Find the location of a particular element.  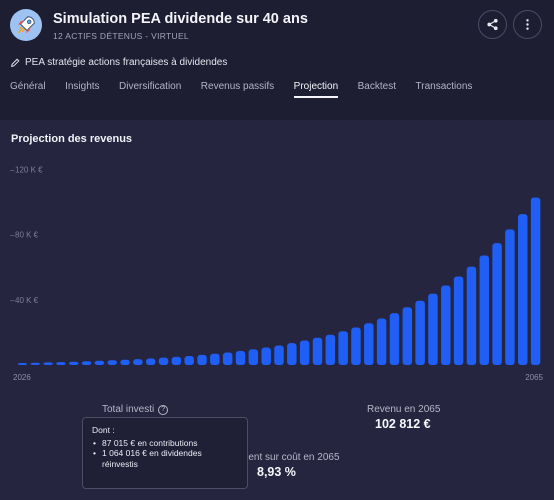

tooltip-item-contributions: 87 015 € en contributions is located at coordinates (165, 443).